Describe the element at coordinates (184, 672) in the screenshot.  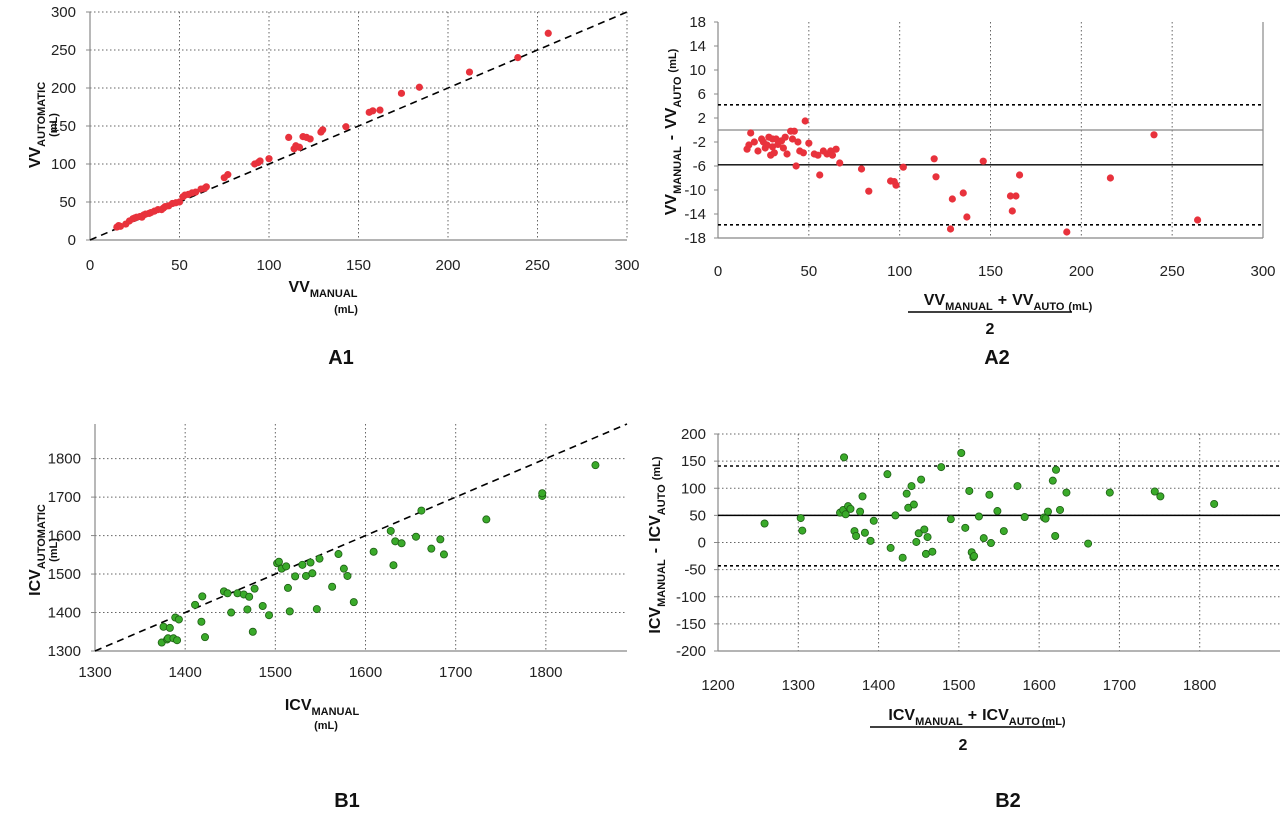
I see `b1-x-tick-label: 1400` at that location.